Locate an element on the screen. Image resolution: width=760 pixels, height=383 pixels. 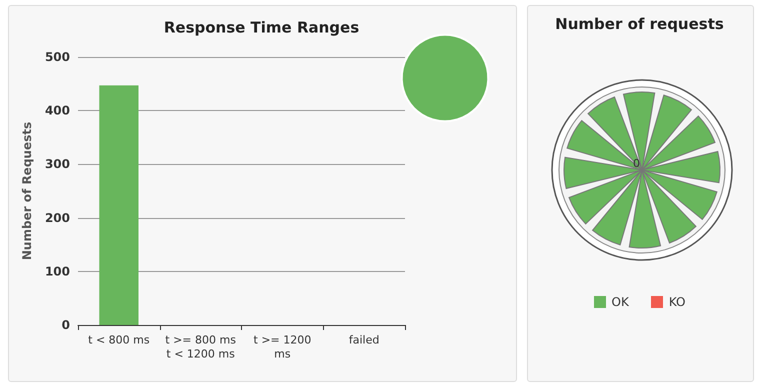
x-tick-label: failed is located at coordinates (364, 340).